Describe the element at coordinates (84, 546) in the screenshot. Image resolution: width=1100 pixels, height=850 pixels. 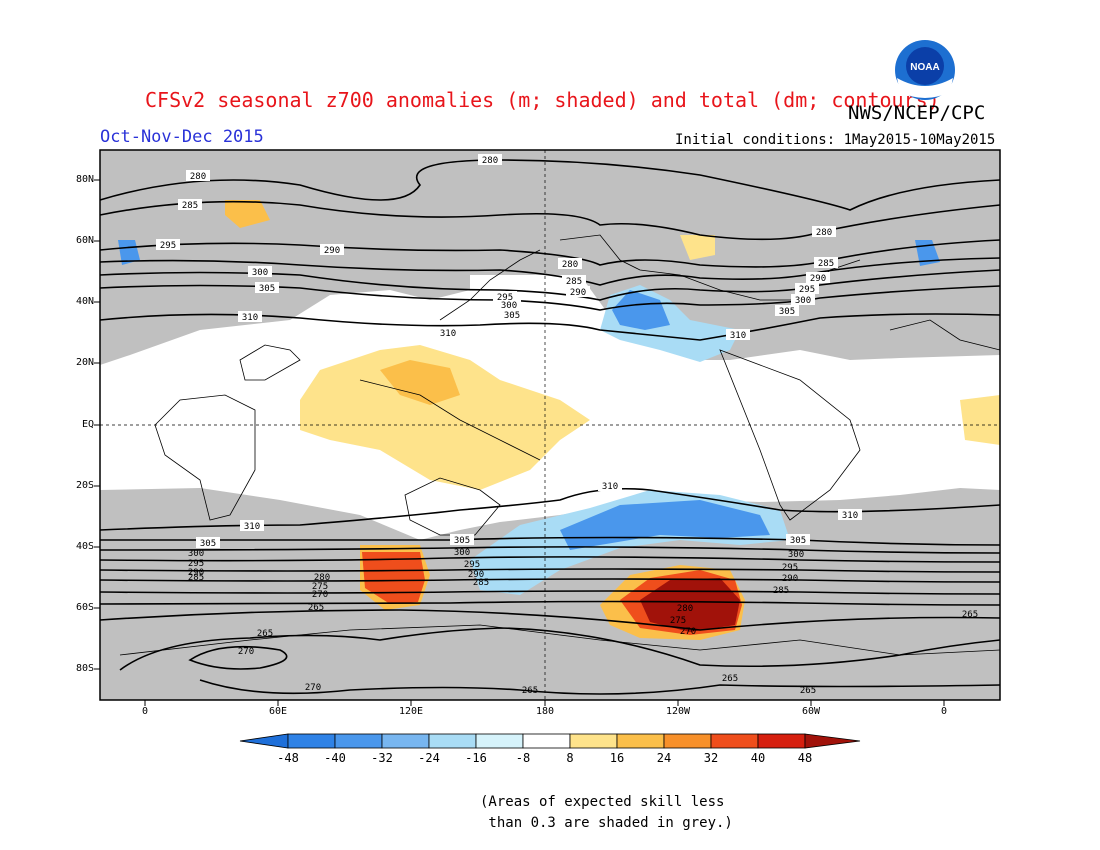
I see `lat-label-40s: 40S` at that location.